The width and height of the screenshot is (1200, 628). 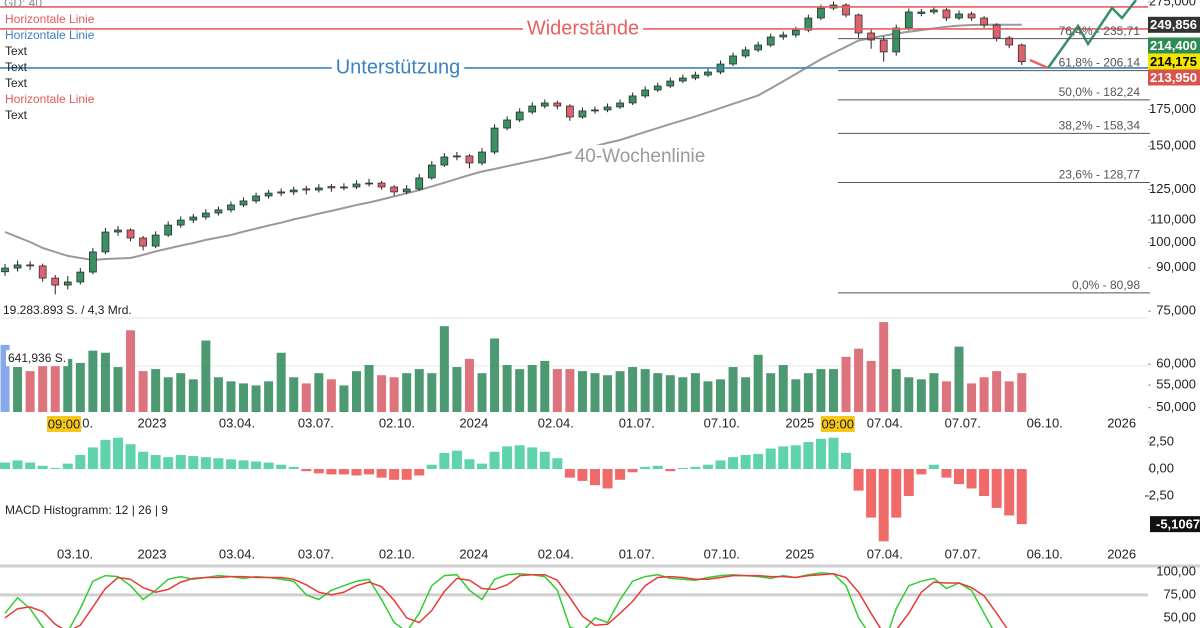 What do you see at coordinates (1100, 31) in the screenshot?
I see `fibonacci-label: 76,4% - 235,71` at bounding box center [1100, 31].